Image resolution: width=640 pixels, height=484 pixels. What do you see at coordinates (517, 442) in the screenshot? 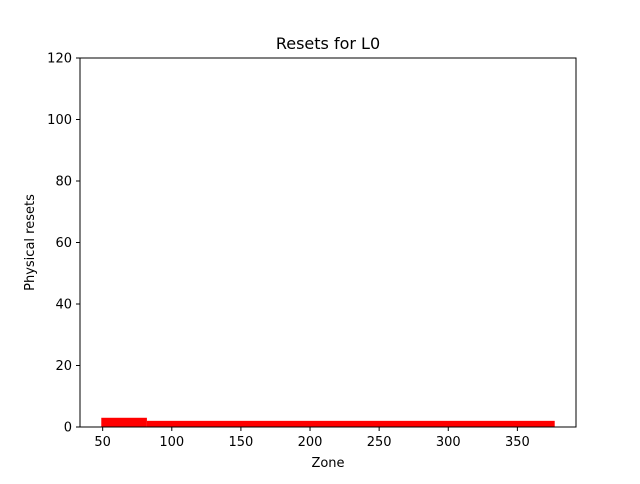
I see `x-tick-label: 350` at bounding box center [517, 442].